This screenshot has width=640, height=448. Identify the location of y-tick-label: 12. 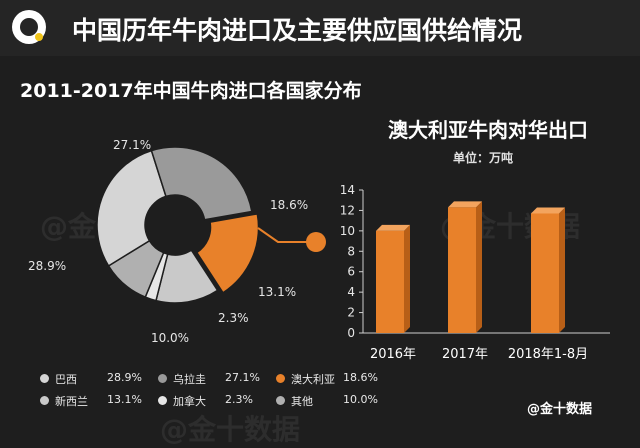
(347, 210).